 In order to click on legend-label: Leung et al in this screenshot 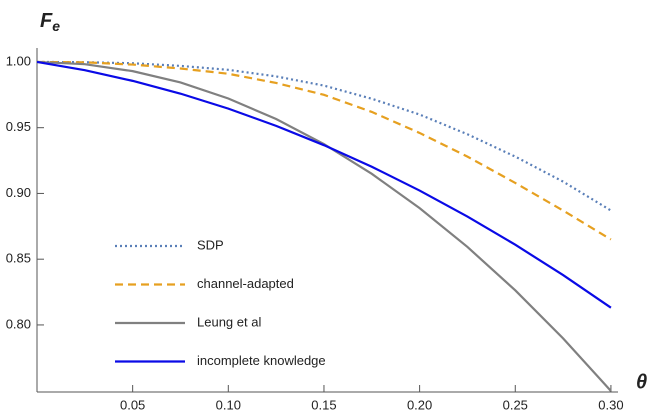, I will do `click(229, 321)`.